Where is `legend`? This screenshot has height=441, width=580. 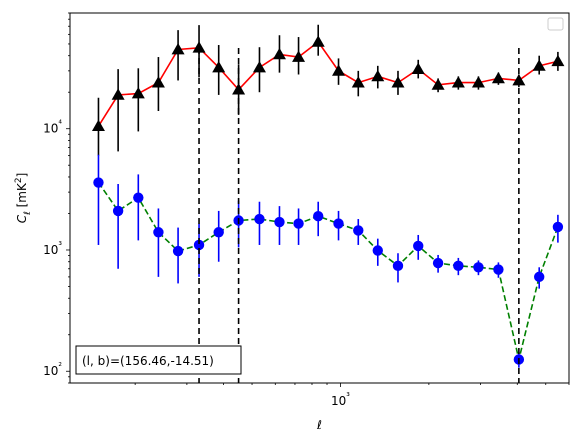
legend is located at coordinates (555, 24).